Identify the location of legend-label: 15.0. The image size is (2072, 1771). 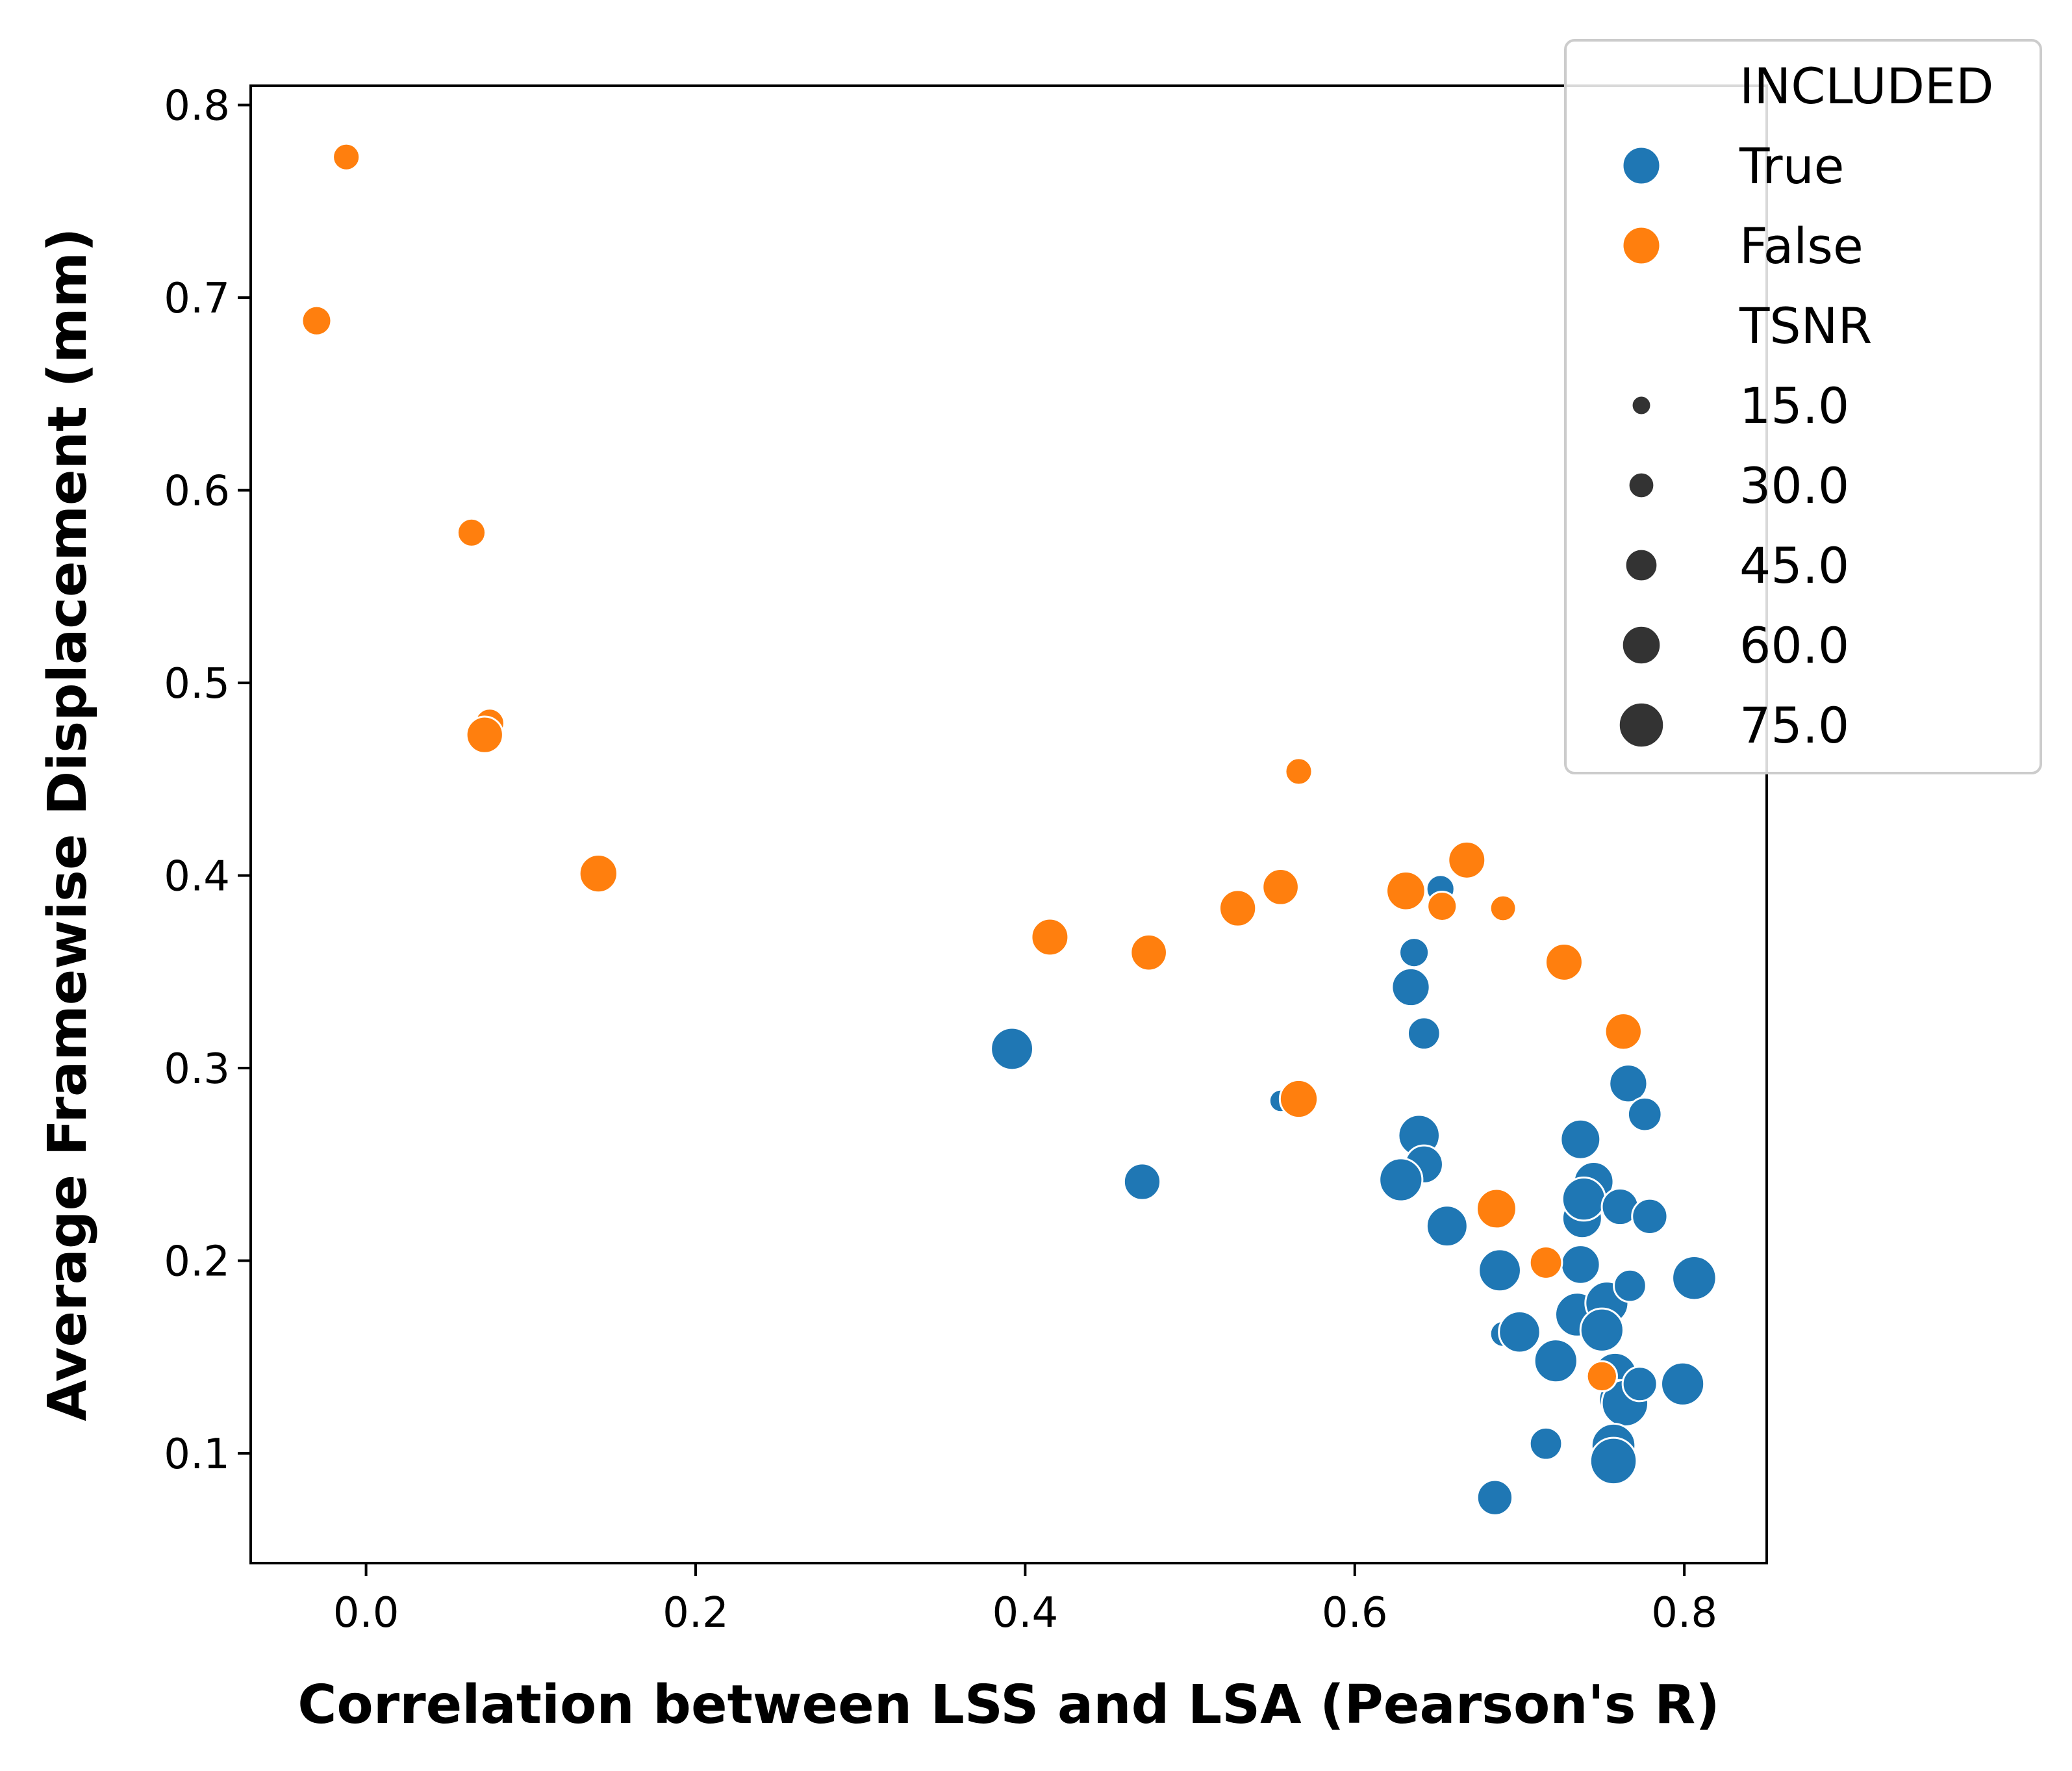
(1794, 406).